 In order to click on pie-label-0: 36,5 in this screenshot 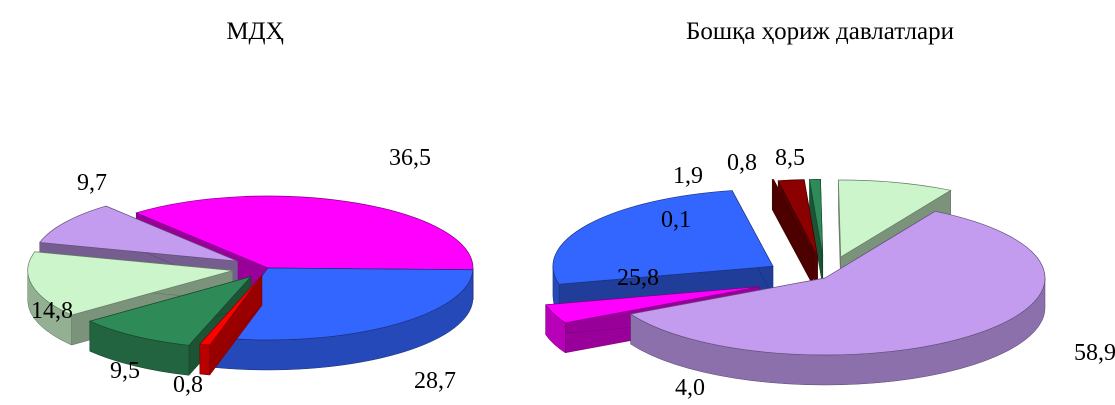, I will do `click(410, 158)`.